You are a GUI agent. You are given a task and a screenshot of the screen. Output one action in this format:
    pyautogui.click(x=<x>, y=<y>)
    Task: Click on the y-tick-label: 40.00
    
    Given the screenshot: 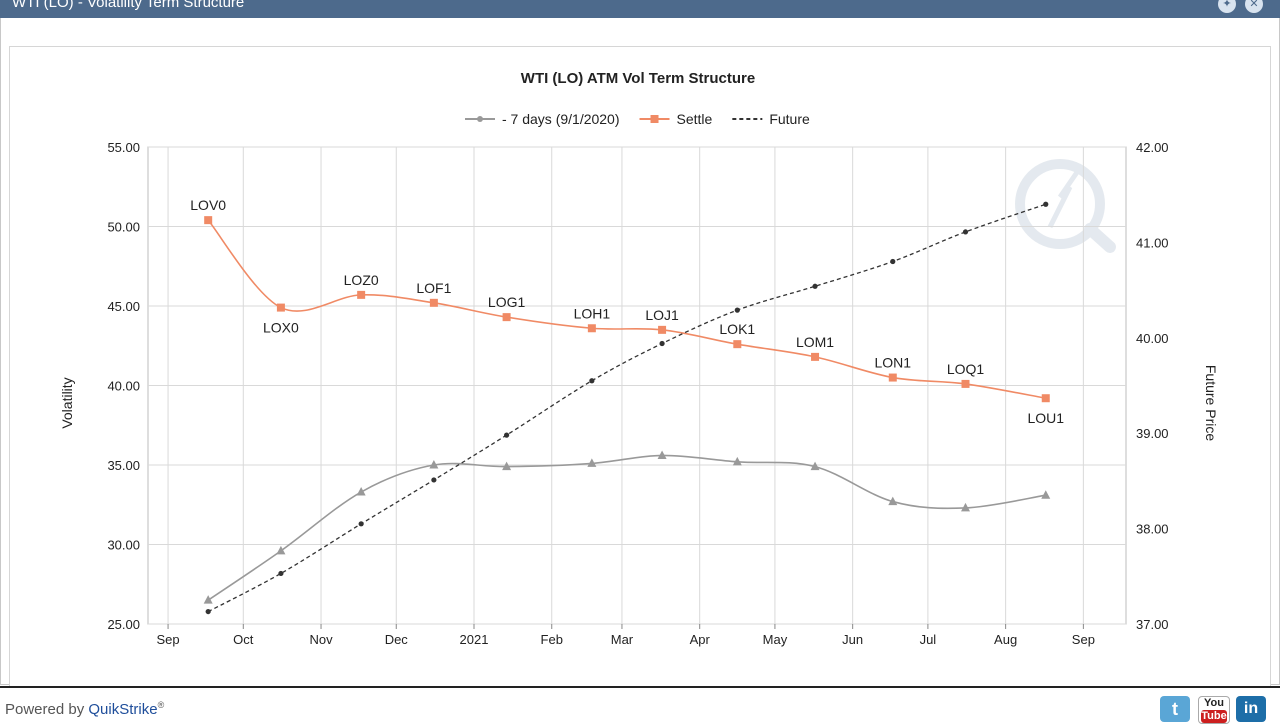 What is the action you would take?
    pyautogui.click(x=123, y=386)
    